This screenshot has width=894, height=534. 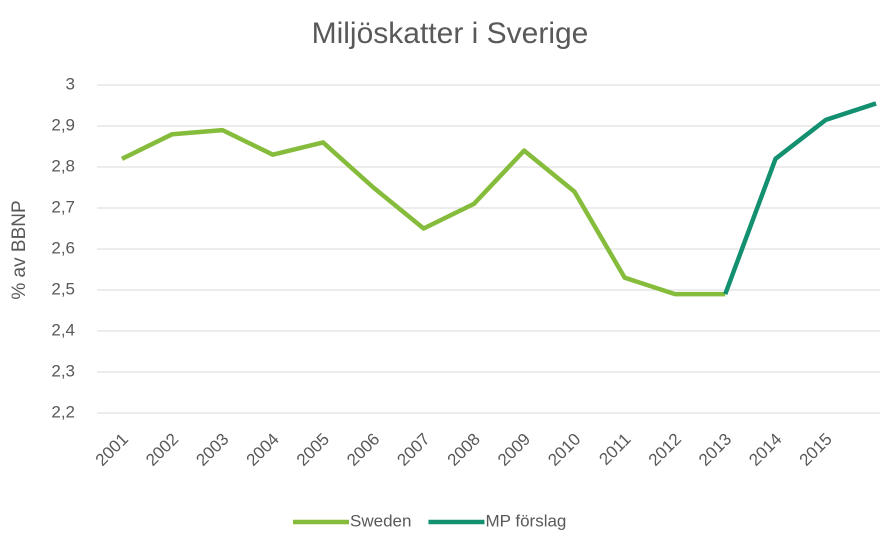 What do you see at coordinates (63, 288) in the screenshot?
I see `y-tick-label: 2,5` at bounding box center [63, 288].